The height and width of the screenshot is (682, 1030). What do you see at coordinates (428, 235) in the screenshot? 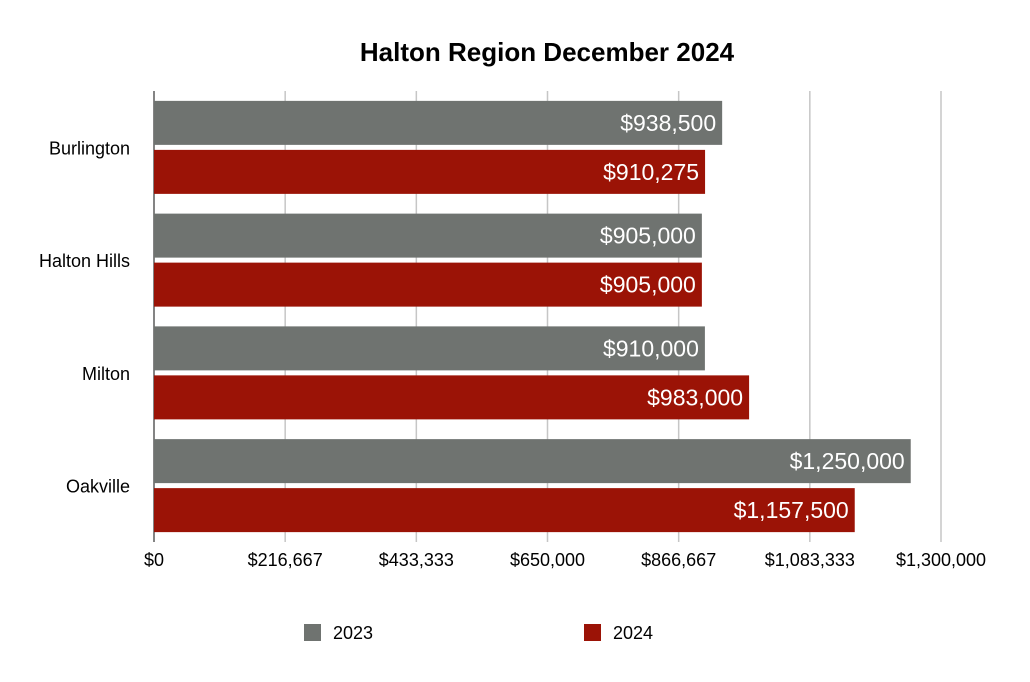
I see `bar-2023-halton-hills` at bounding box center [428, 235].